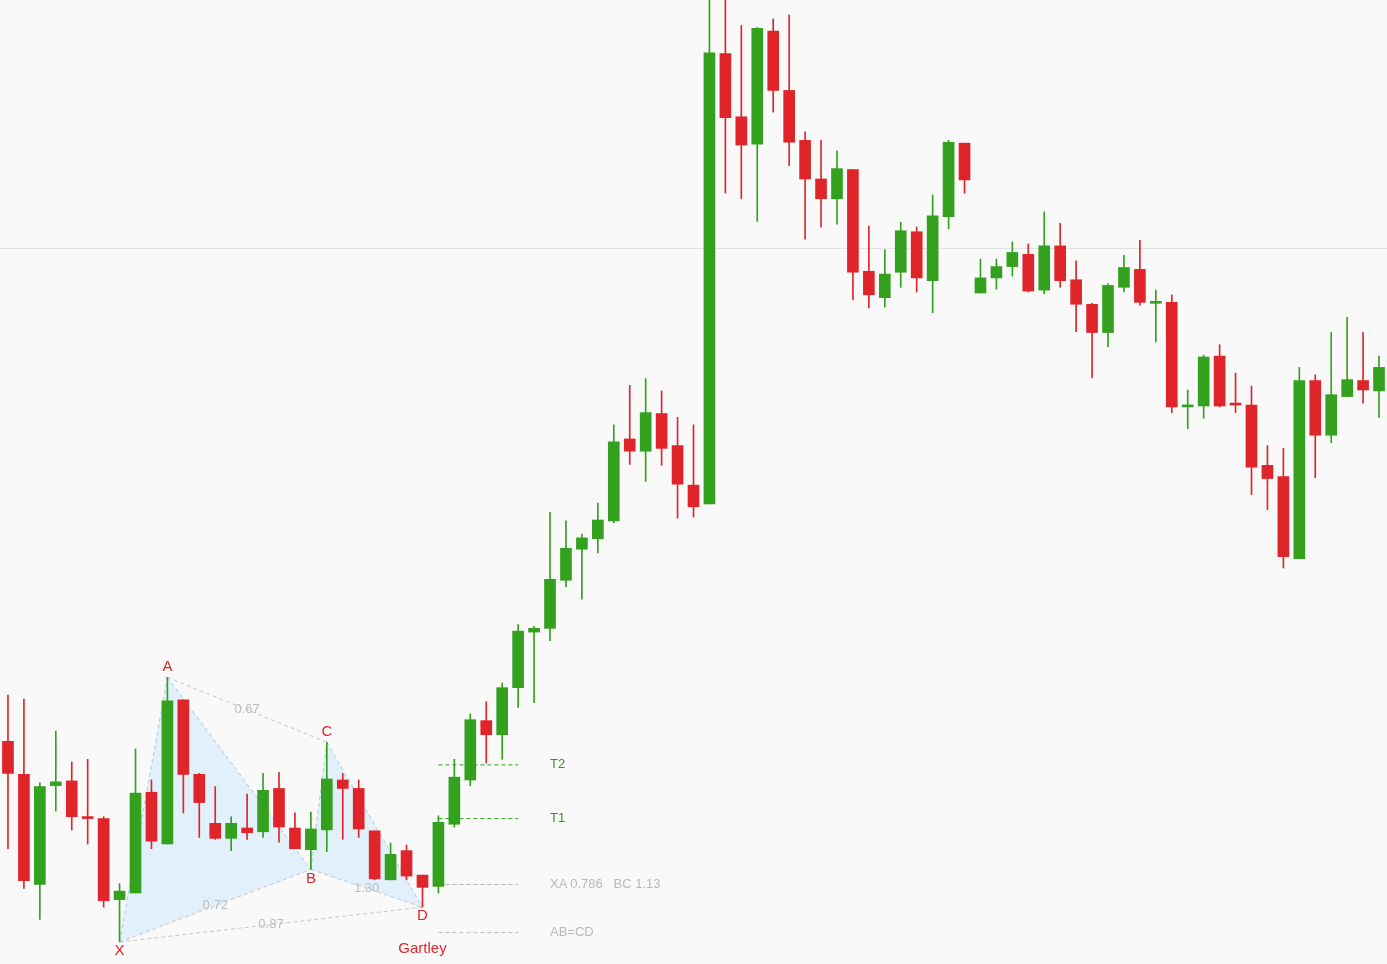 This screenshot has height=964, width=1387. Describe the element at coordinates (310, 877) in the screenshot. I see `annotation: B` at that location.